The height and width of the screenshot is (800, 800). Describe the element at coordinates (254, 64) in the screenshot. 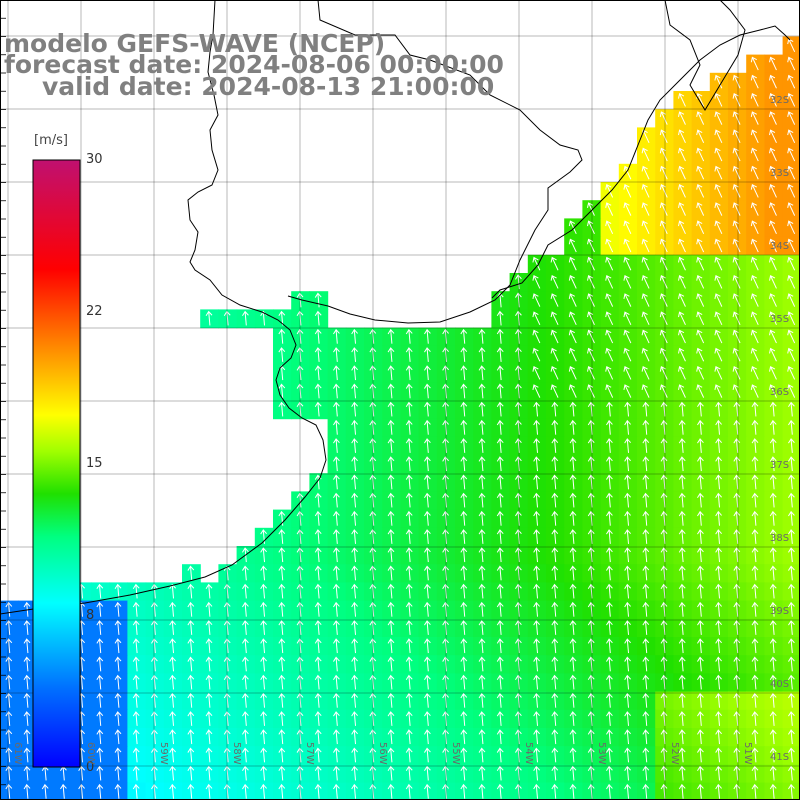

I see `forecast-date: forecast date: 2024-08-06 00:00:00` at that location.